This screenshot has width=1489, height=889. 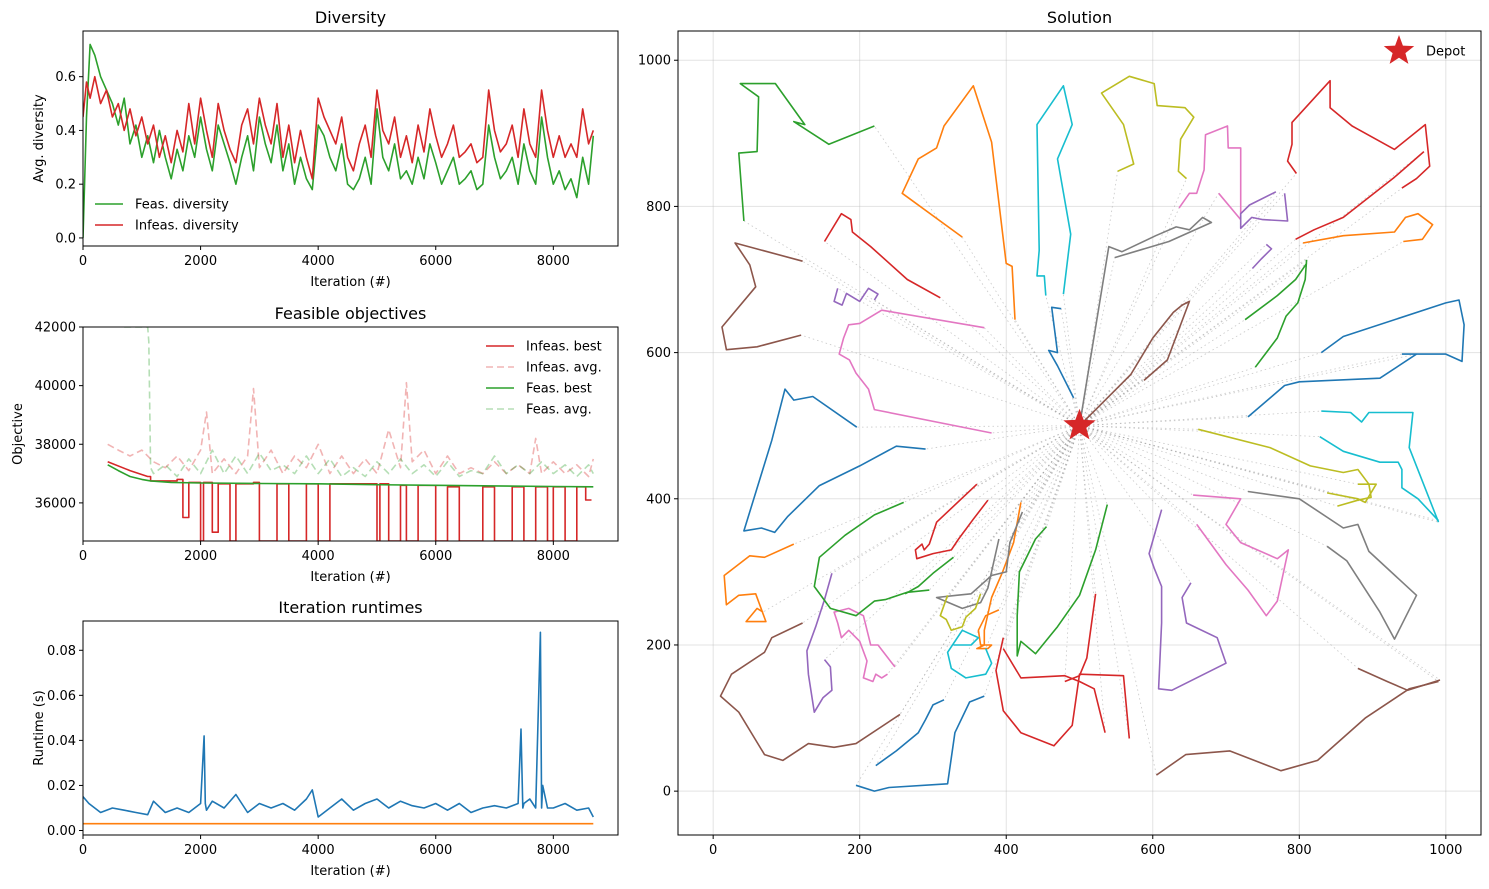 I want to click on runtimes-title: Iteration runtimes, so click(x=350, y=607).